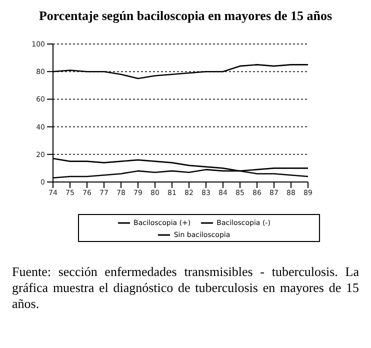 Image resolution: width=371 pixels, height=348 pixels. Describe the element at coordinates (186, 16) in the screenshot. I see `chart-title: Porcentaje según baciloscopia en mayores de 15 años` at that location.